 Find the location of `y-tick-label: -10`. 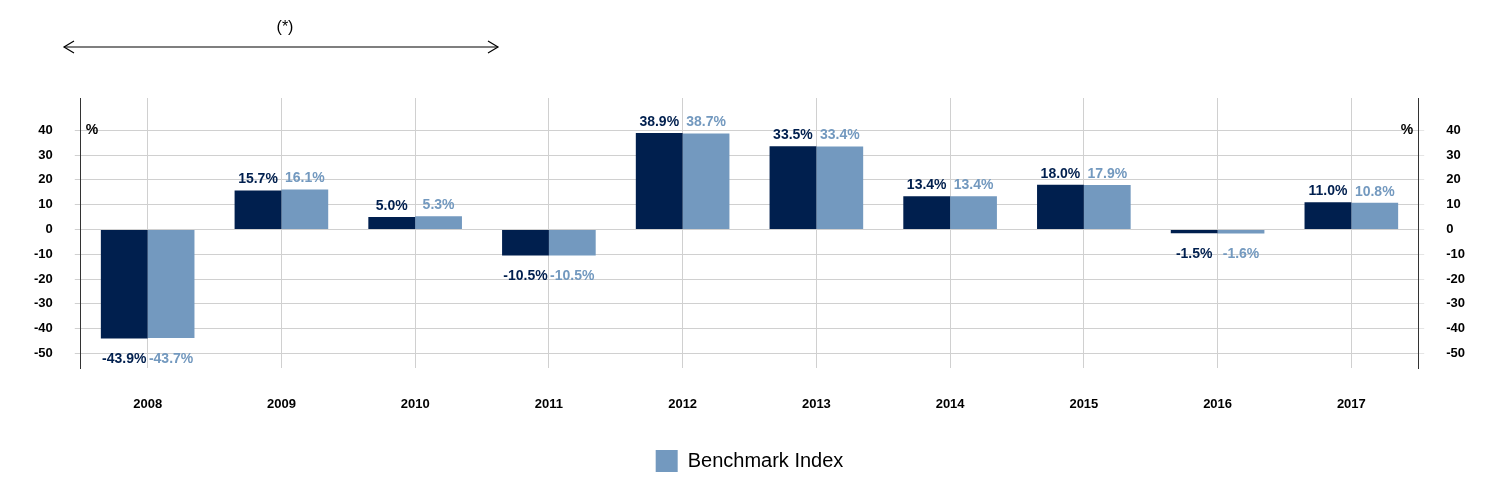

y-tick-label: -10 is located at coordinates (43, 253).